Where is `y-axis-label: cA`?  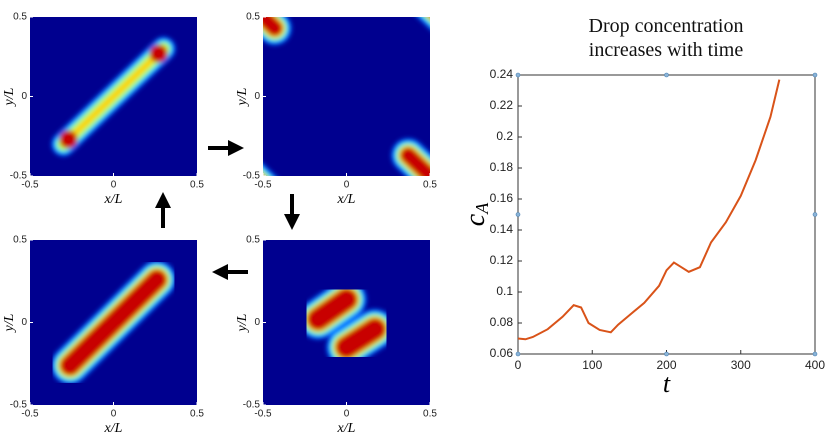
y-axis-label: cA is located at coordinates (476, 214).